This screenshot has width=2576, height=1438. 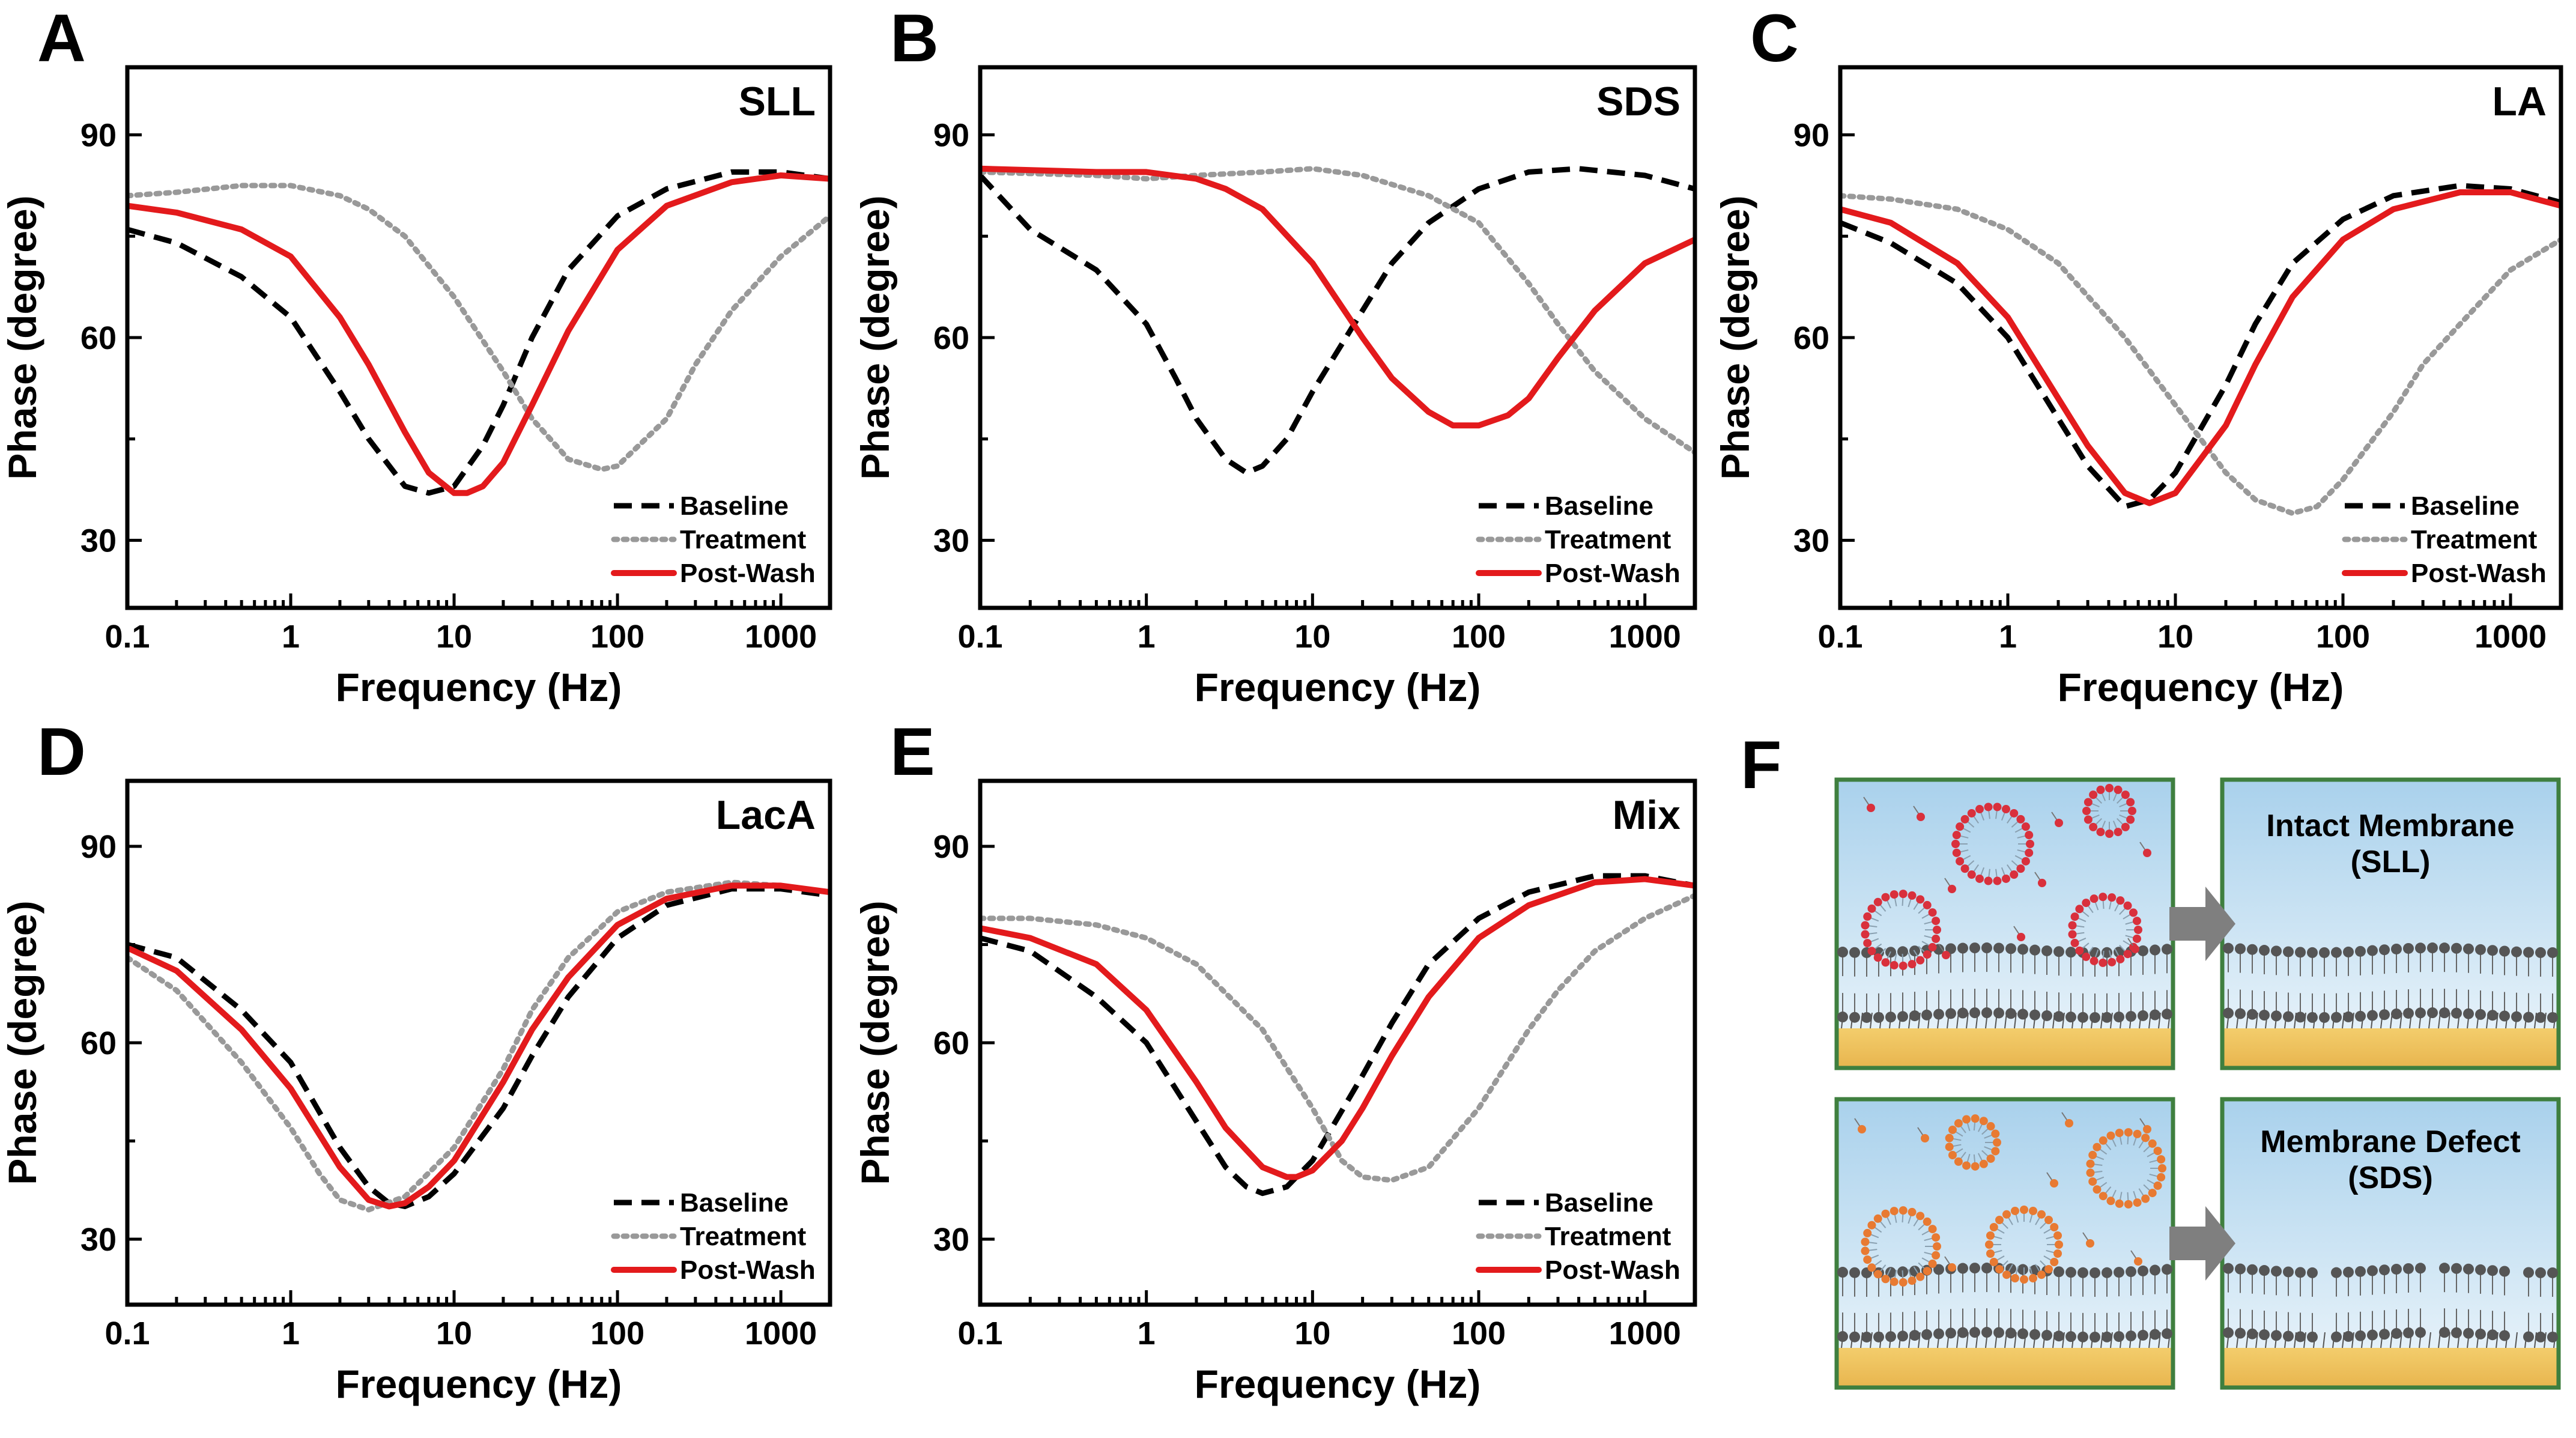 What do you see at coordinates (478, 1046) in the screenshot?
I see `series-line-post-wash` at bounding box center [478, 1046].